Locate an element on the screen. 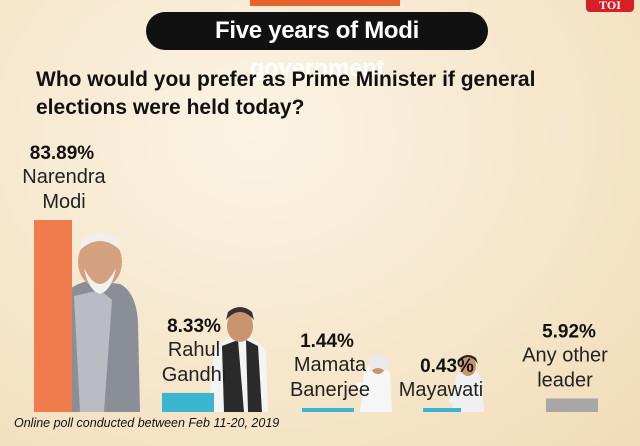 The width and height of the screenshot is (640, 446). category-label-2-1: Banerjee is located at coordinates (330, 390).